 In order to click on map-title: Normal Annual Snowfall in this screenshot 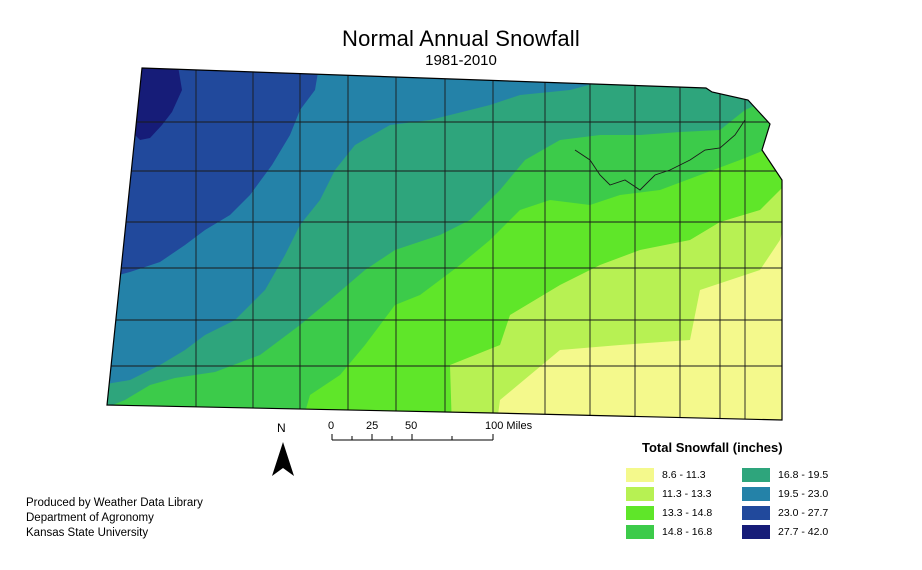, I will do `click(461, 38)`.